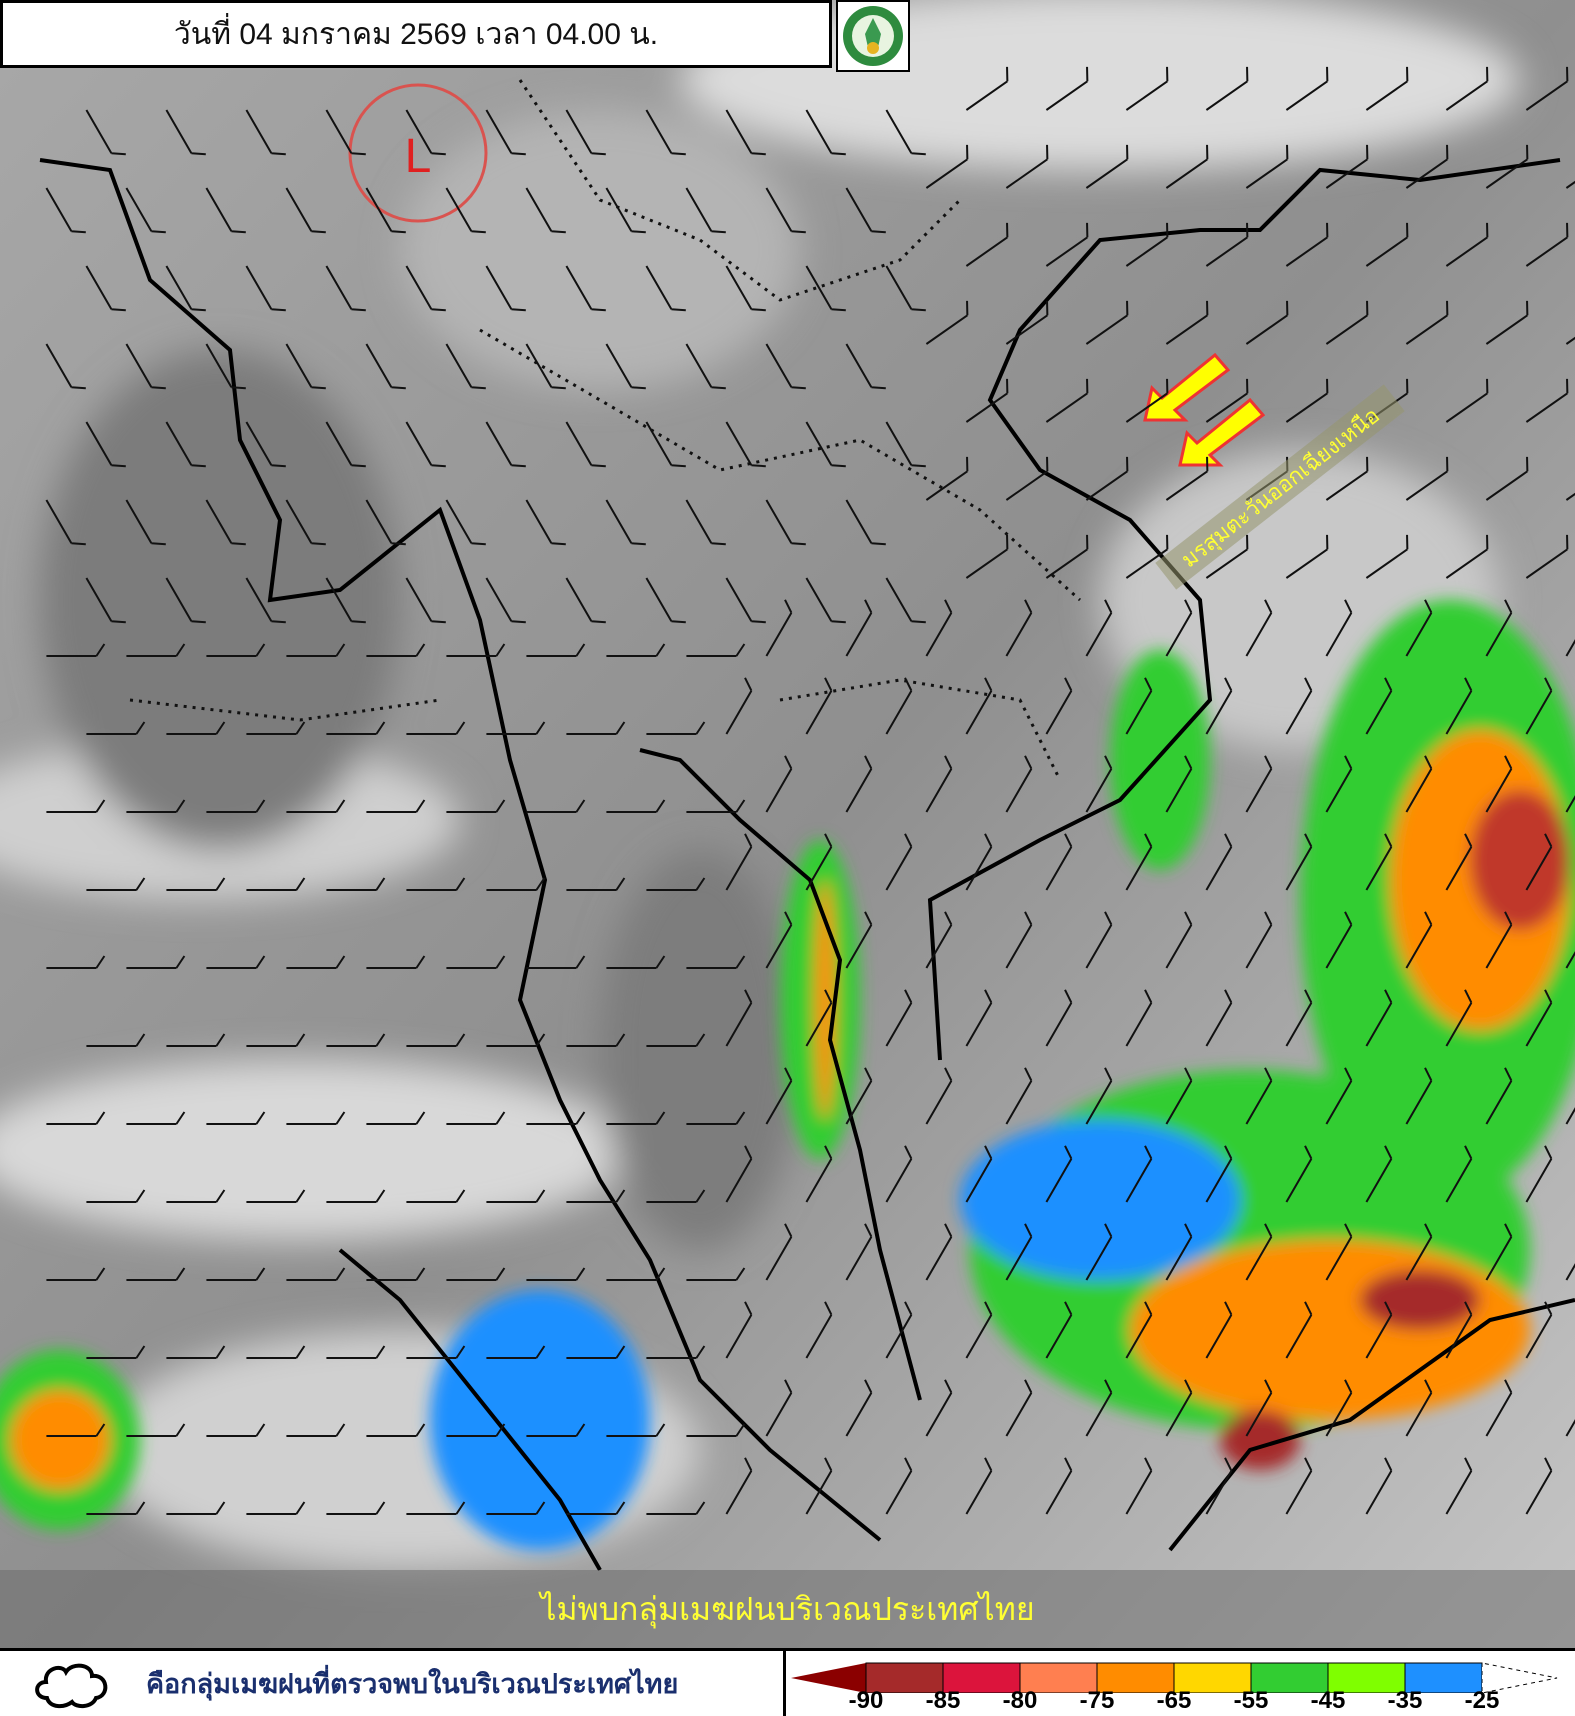 This screenshot has width=1575, height=1716. I want to click on scale-tick-label: -45, so click(1328, 1700).